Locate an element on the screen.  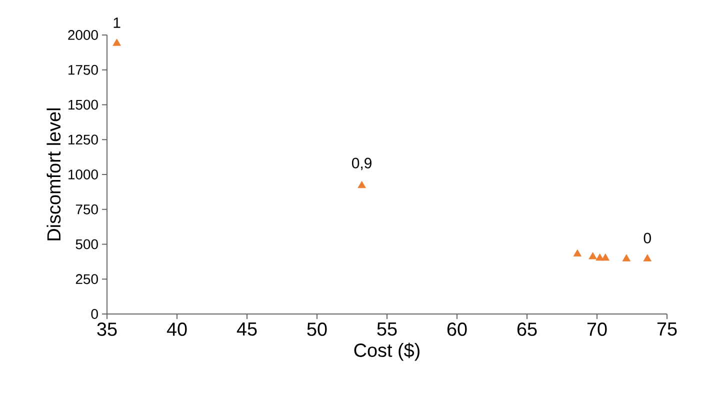
y-axis-title: Discomfort level is located at coordinates (53, 174).